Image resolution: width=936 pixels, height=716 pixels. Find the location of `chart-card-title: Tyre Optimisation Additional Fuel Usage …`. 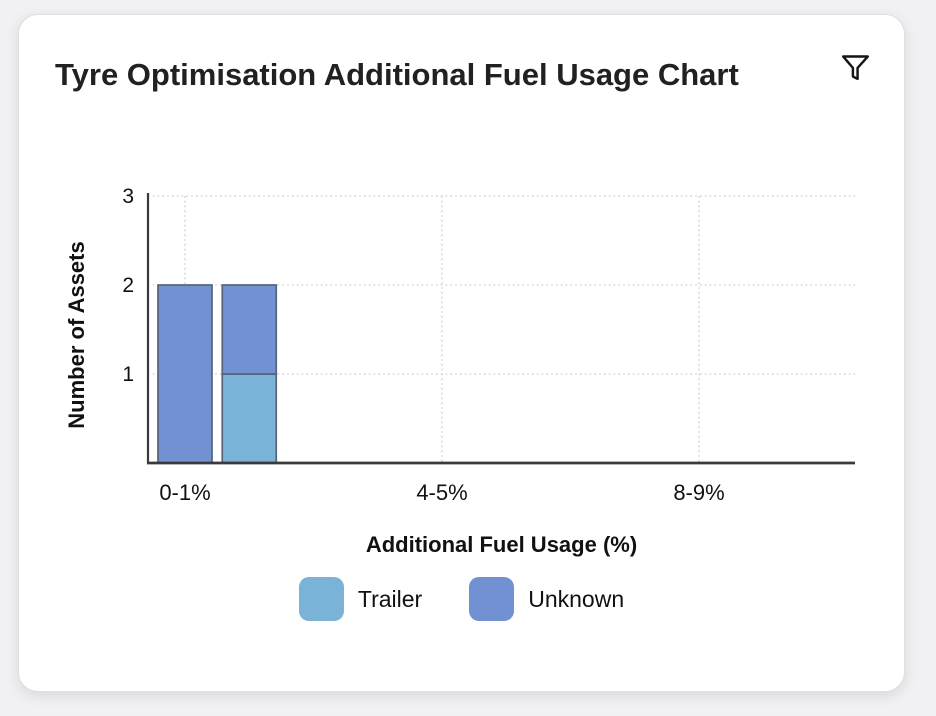

chart-card-title: Tyre Optimisation Additional Fuel Usage … is located at coordinates (397, 74).